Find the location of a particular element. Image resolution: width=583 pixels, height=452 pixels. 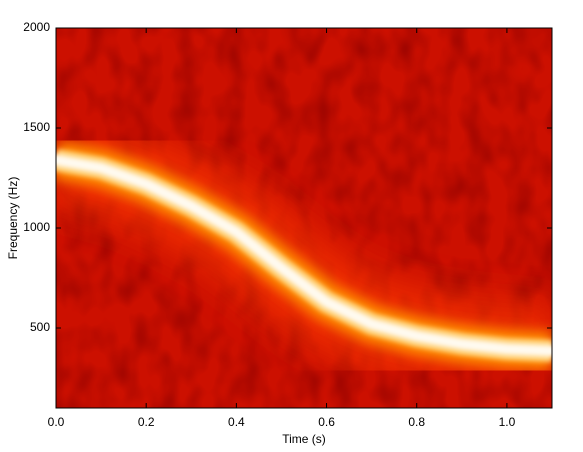

x-tick-label: 0.2 is located at coordinates (146, 422).